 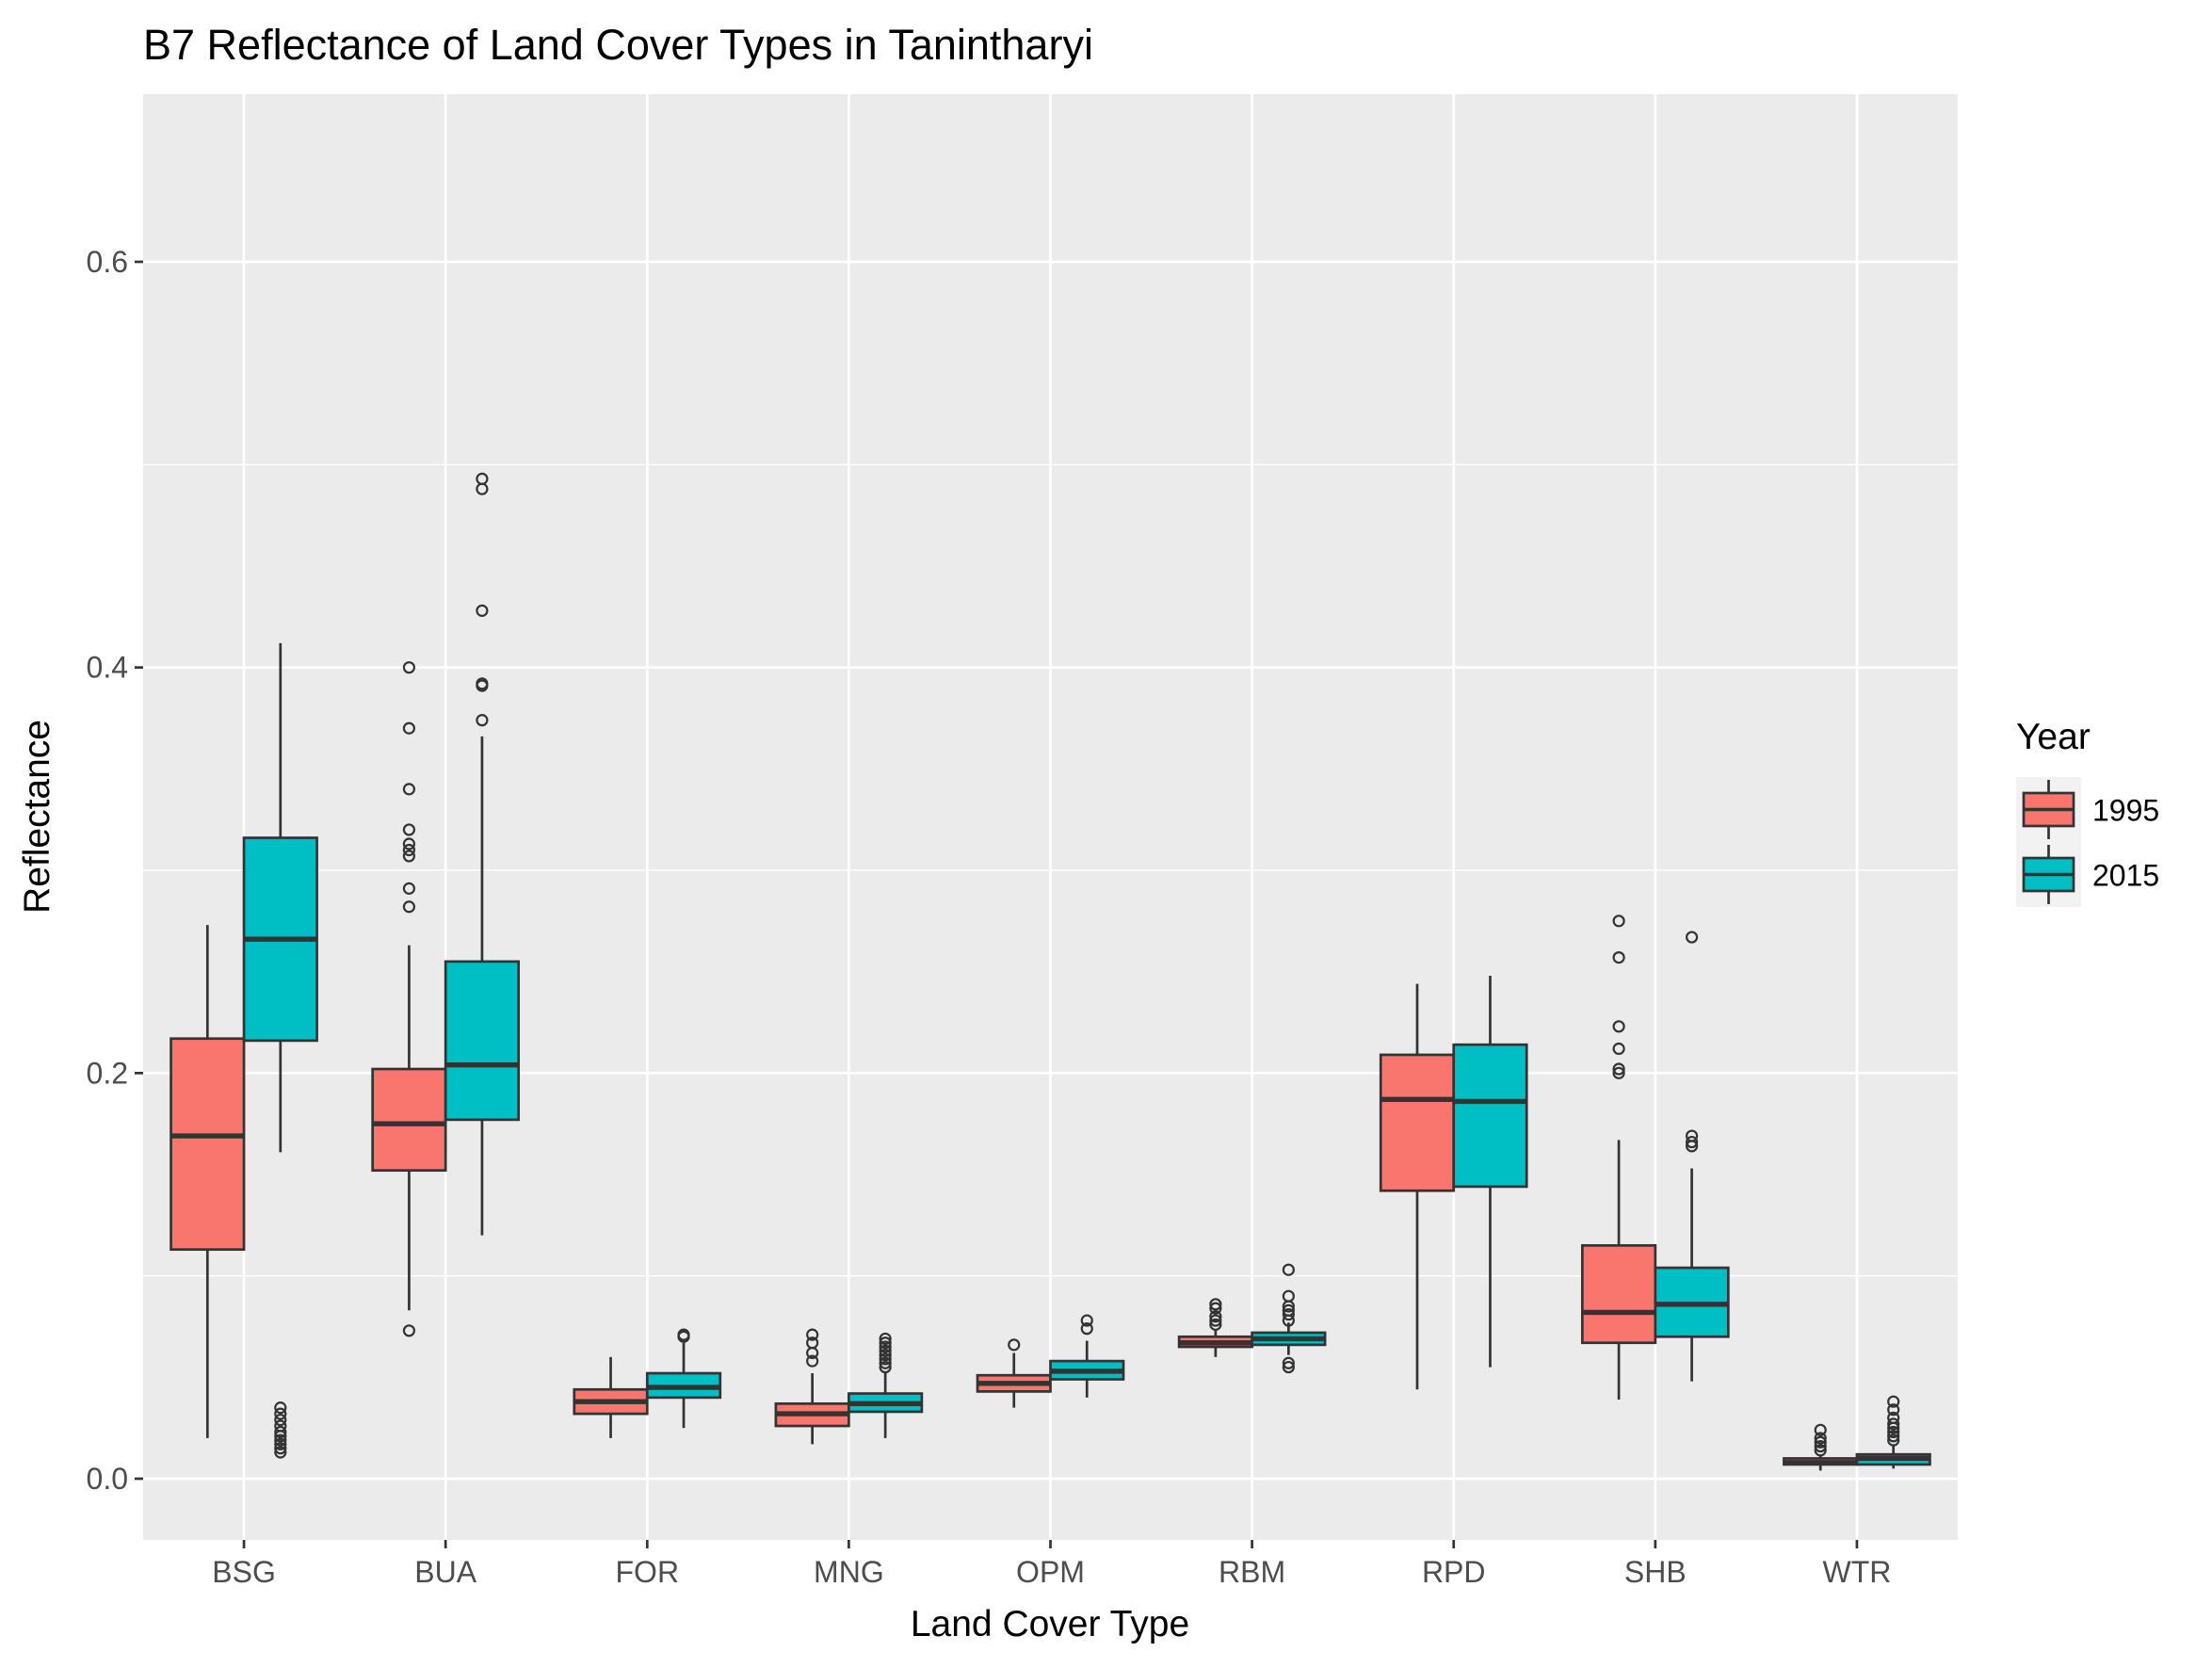 I want to click on y-tick-label: 0.0, so click(x=107, y=1479).